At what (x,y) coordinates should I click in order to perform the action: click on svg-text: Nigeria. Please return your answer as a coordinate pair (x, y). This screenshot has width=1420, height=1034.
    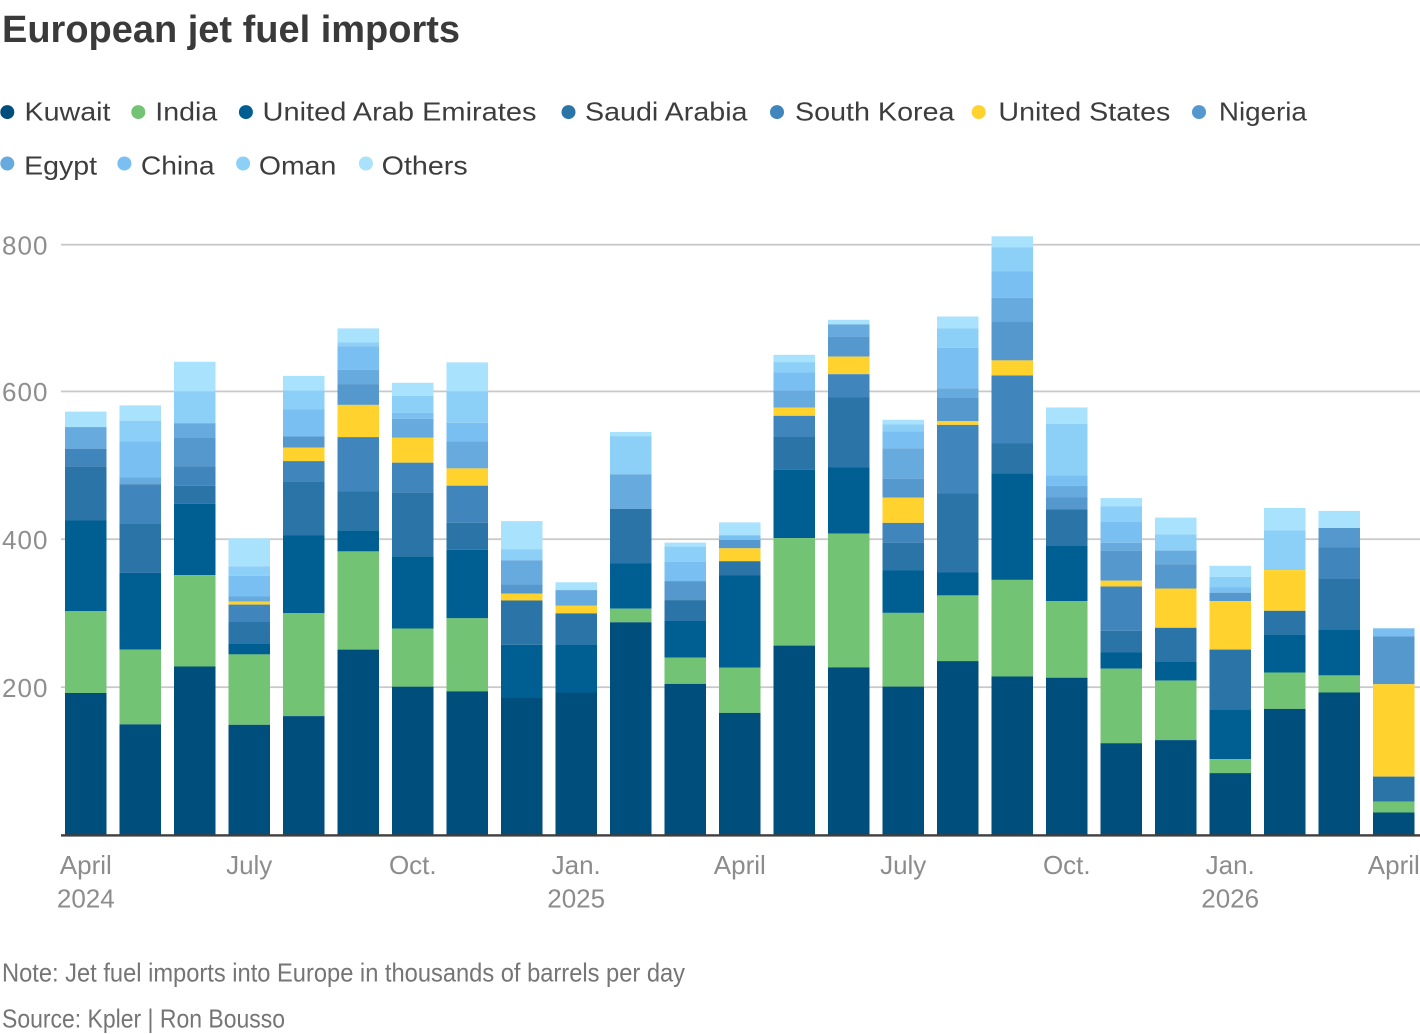
    Looking at the image, I should click on (1263, 111).